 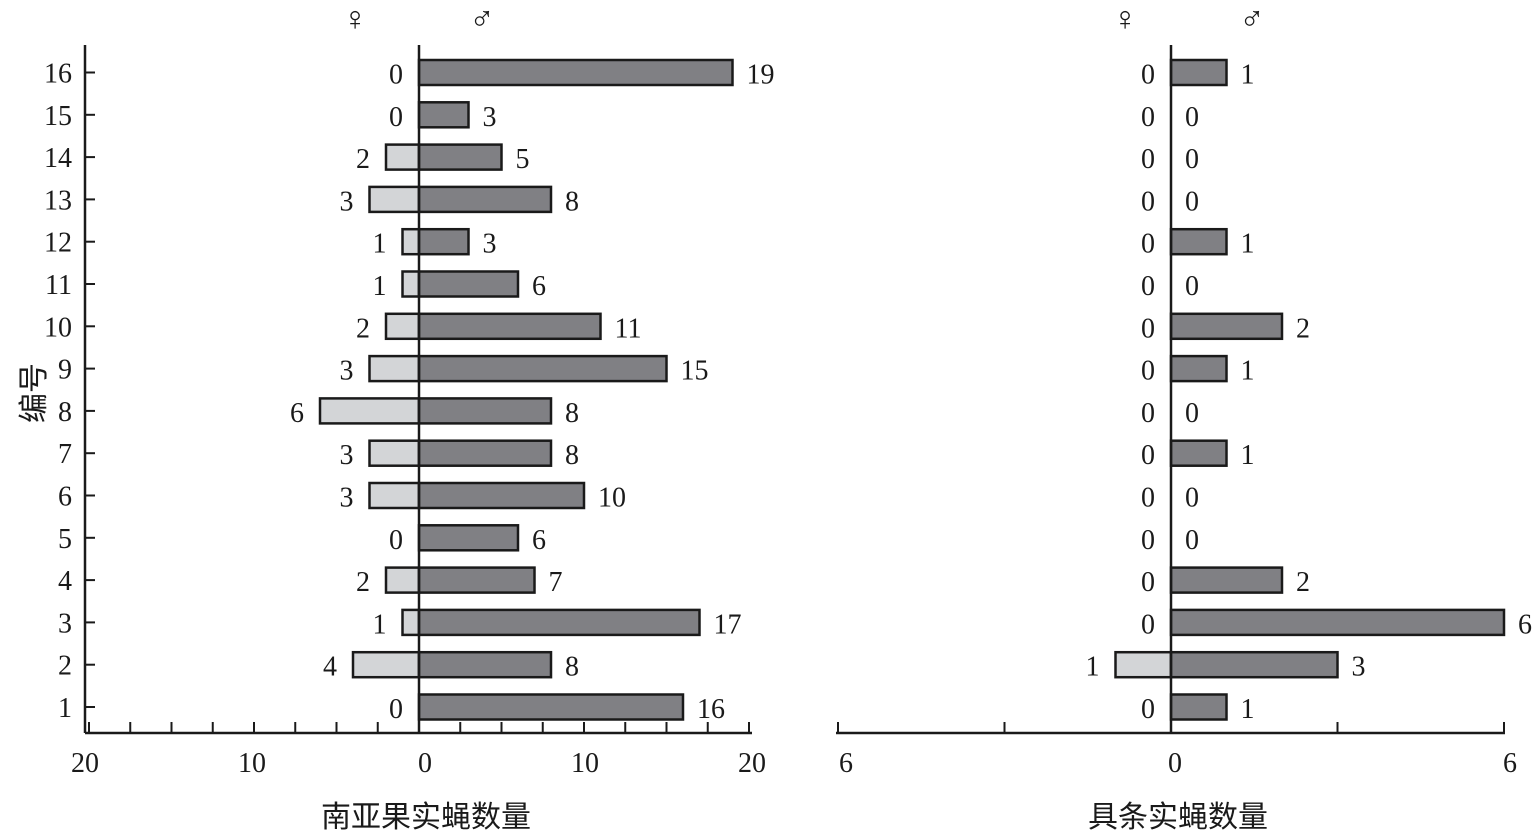 I want to click on right-x-axis-title: 具条实蝇数量, so click(x=1178, y=817).